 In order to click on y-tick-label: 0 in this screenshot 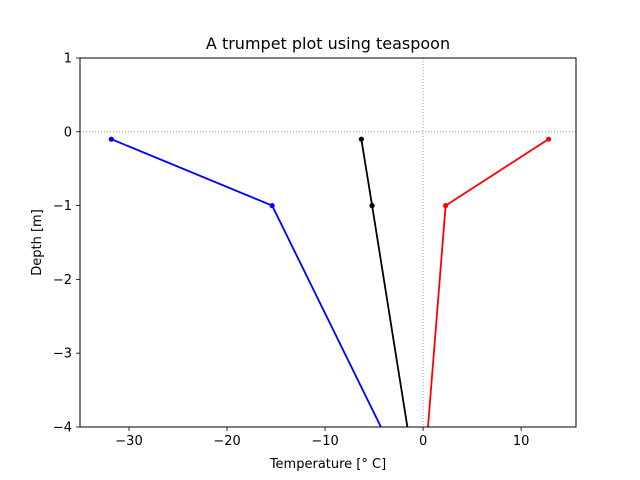, I will do `click(68, 132)`.